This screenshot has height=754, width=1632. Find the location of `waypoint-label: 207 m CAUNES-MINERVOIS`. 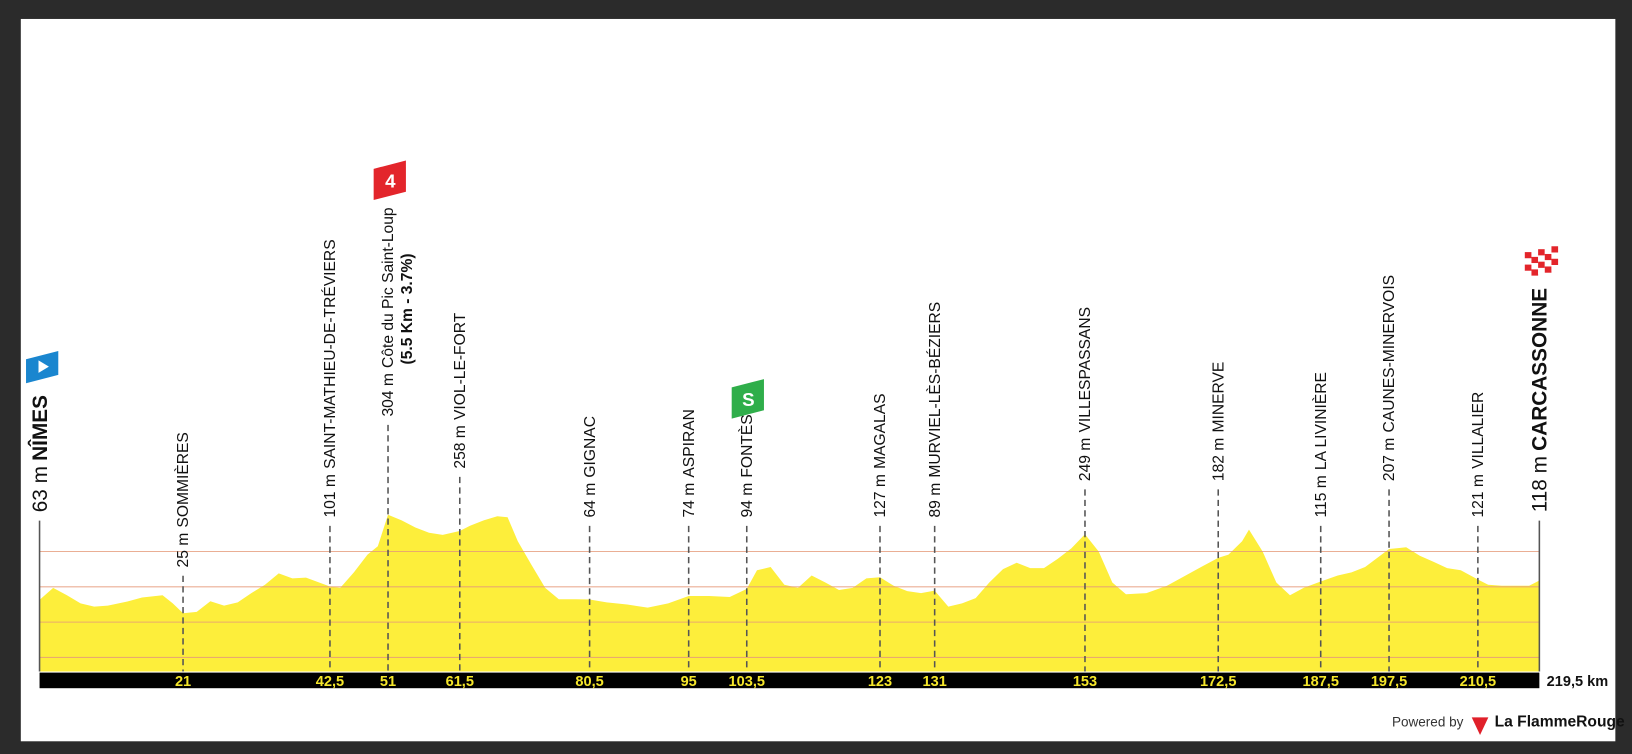

waypoint-label: 207 m CAUNES-MINERVOIS is located at coordinates (1389, 378).